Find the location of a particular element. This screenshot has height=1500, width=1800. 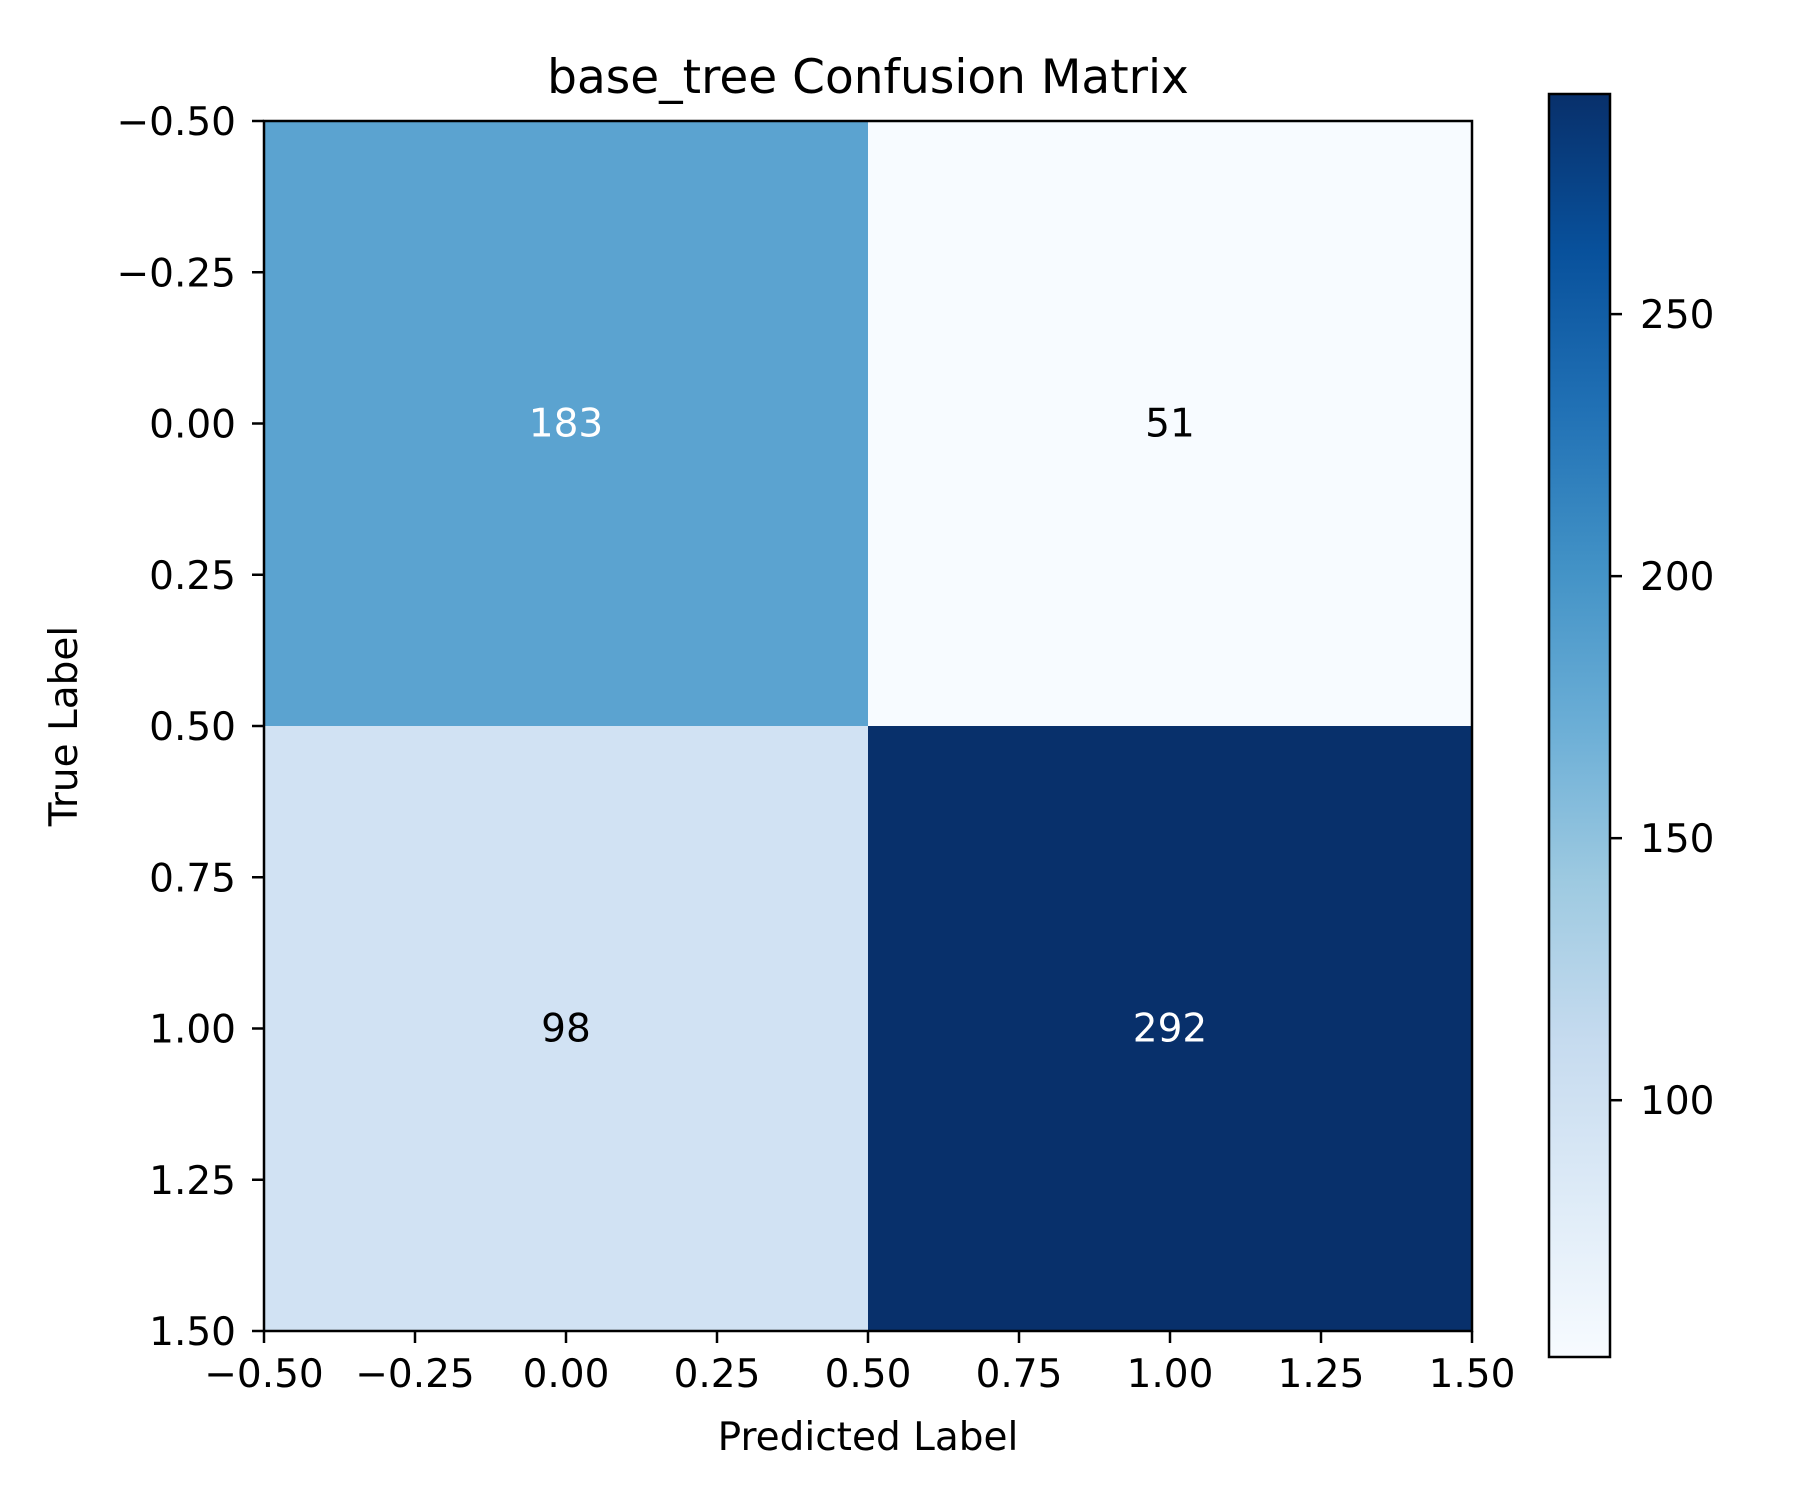

cell-value-label: 51 is located at coordinates (1170, 424).